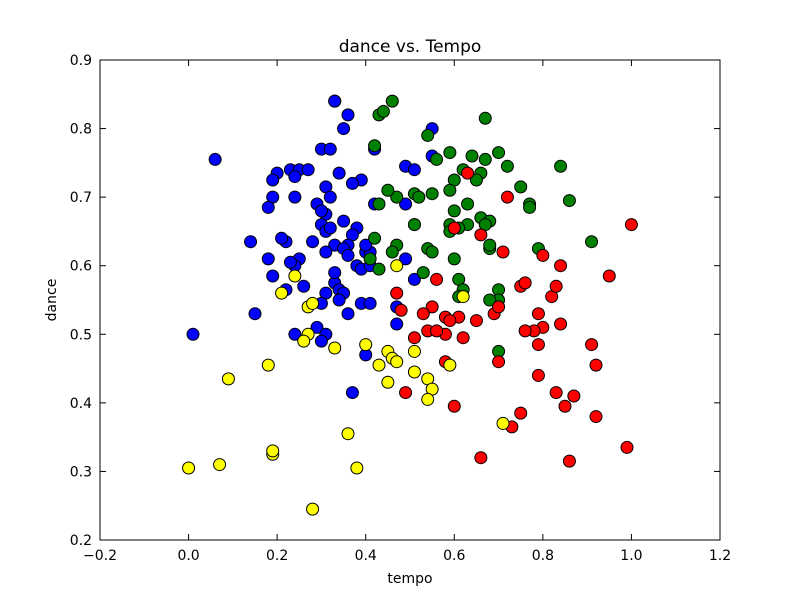  I want to click on x-tick-label: 0.2, so click(277, 556).